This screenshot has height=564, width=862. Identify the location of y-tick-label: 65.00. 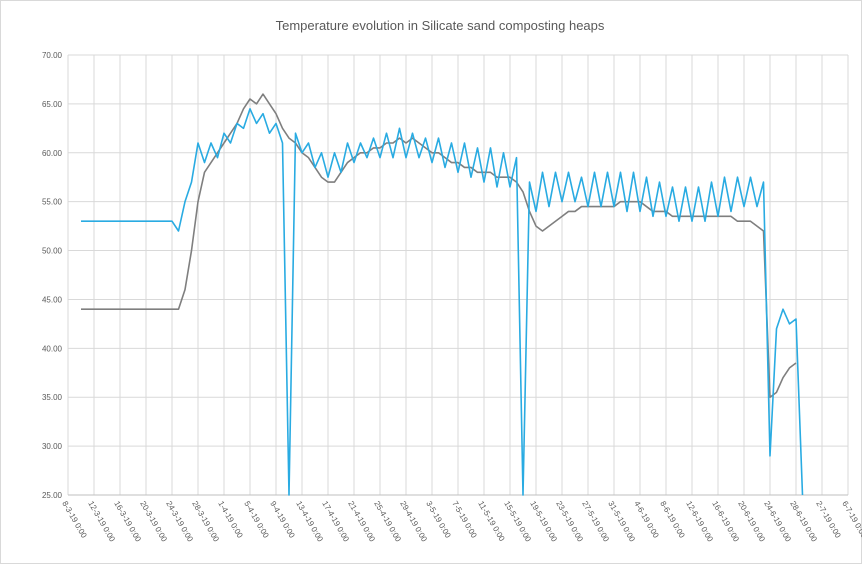
(52, 104).